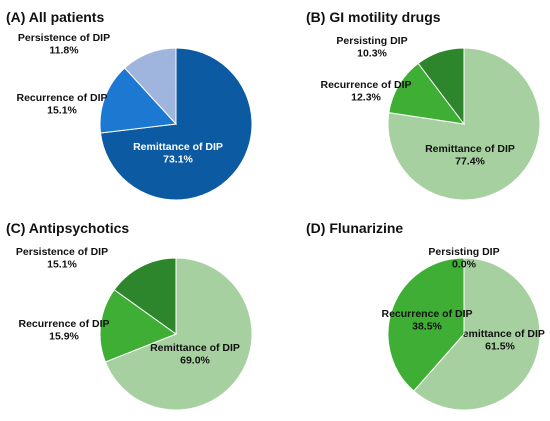  Describe the element at coordinates (427, 327) in the screenshot. I see `slice-label-value: 38.5%` at that location.